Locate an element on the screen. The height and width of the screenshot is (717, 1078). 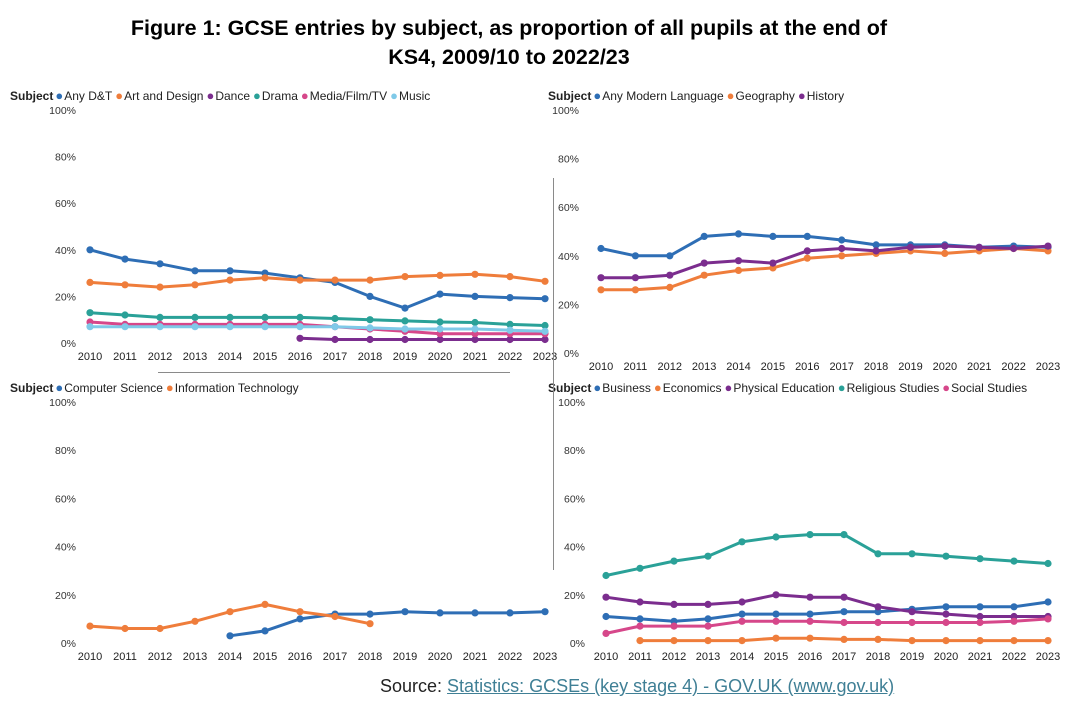
chart-1-legend-label: Drama is located at coordinates (279, 96).